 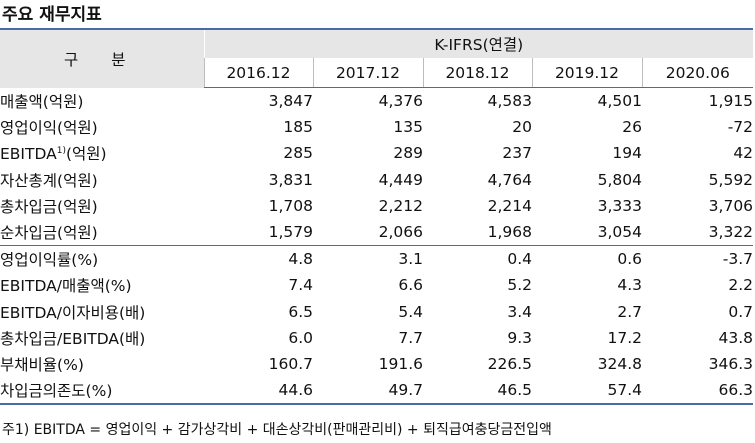 I want to click on year-header: 2016.12, so click(x=258, y=73).